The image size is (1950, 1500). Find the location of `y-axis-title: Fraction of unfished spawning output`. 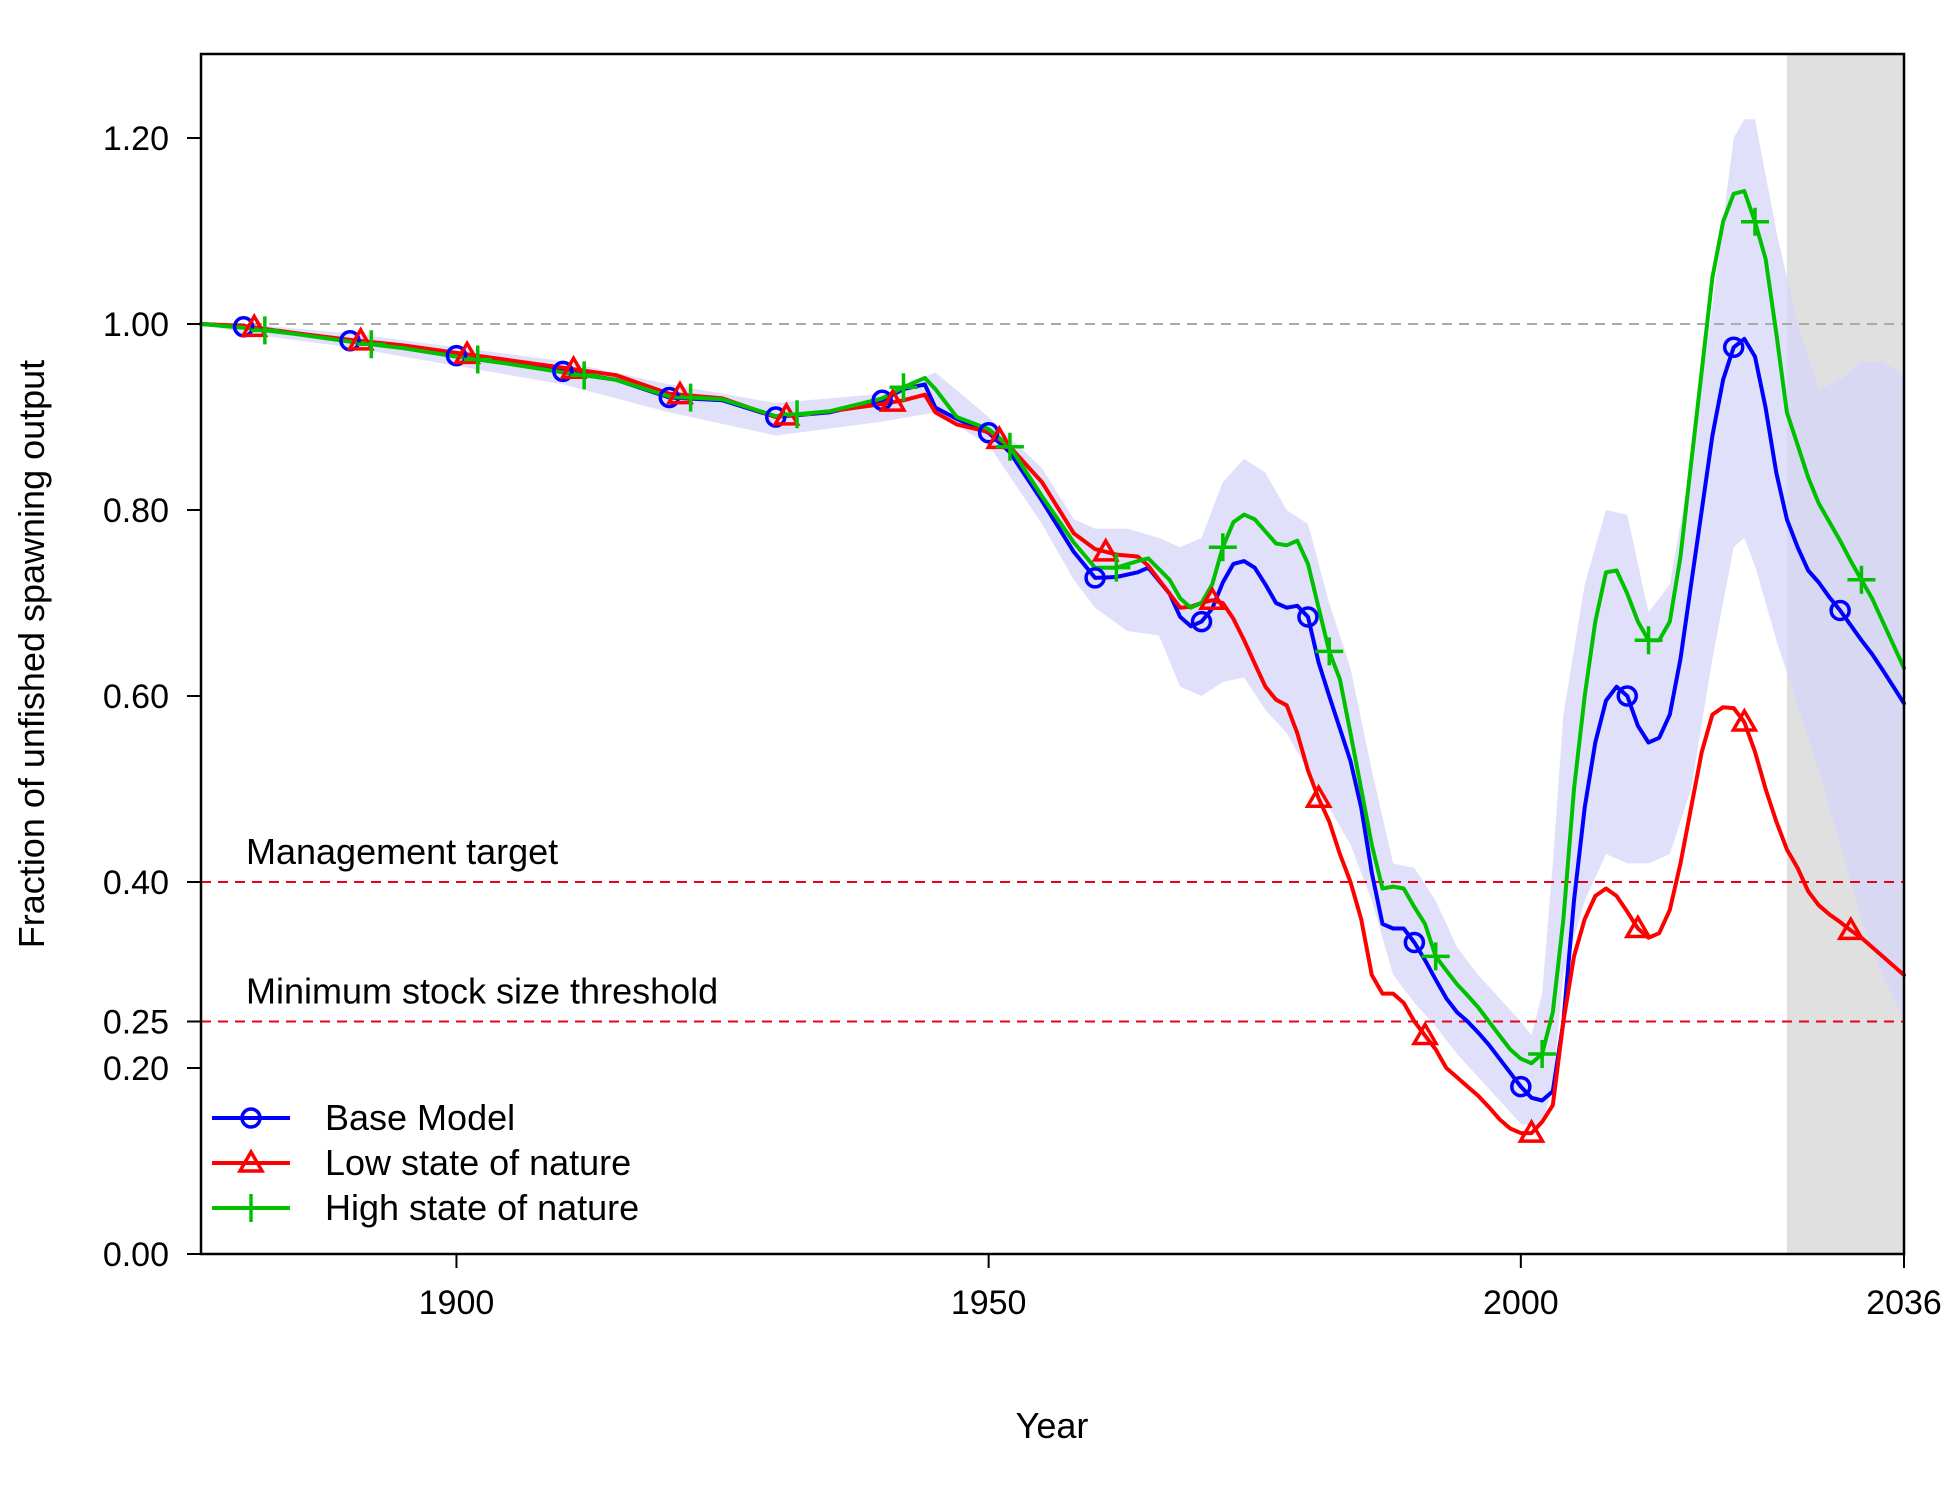

y-axis-title: Fraction of unfished spawning output is located at coordinates (31, 654).